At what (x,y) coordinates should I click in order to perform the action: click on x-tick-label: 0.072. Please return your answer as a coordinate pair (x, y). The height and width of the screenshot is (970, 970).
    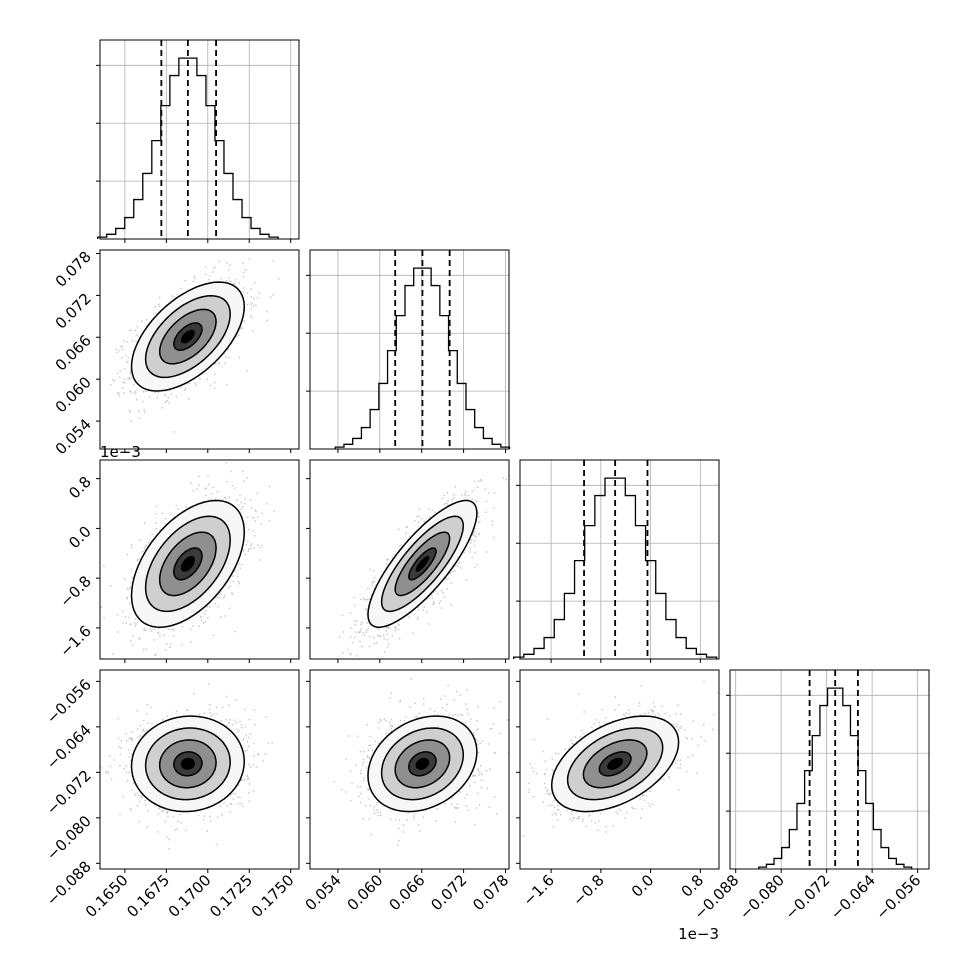
    Looking at the image, I should click on (448, 892).